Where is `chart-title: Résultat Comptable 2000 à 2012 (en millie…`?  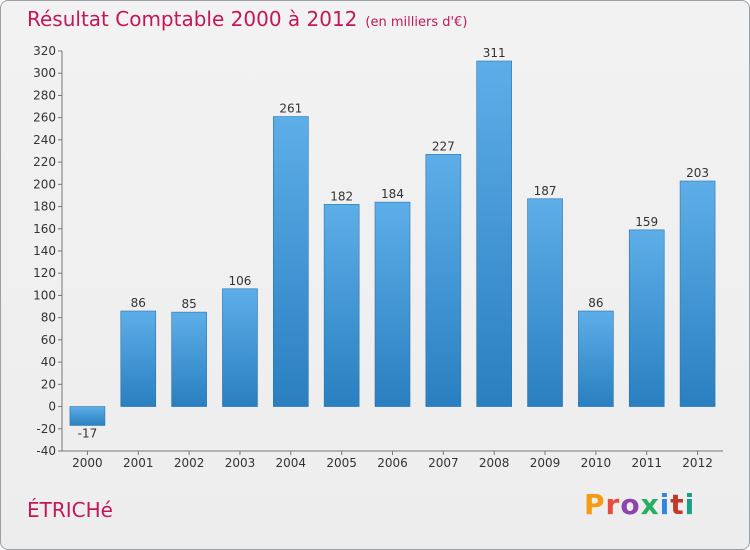
chart-title: Résultat Comptable 2000 à 2012 (en millie… is located at coordinates (247, 19).